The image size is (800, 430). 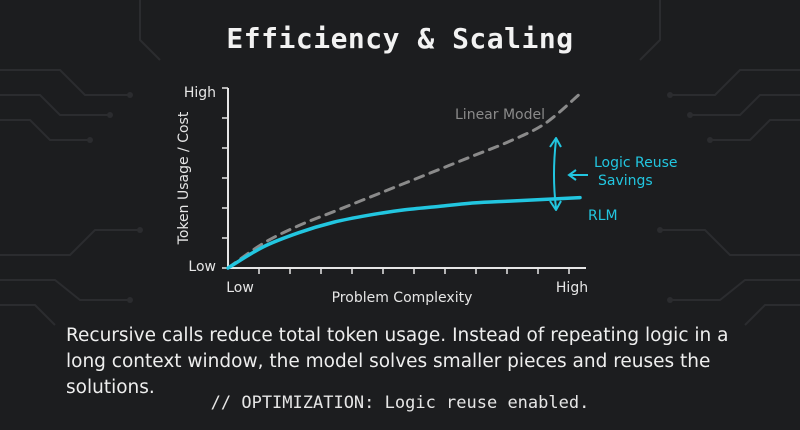 What do you see at coordinates (555, 205) in the screenshot?
I see `arrow-head-down-icon` at bounding box center [555, 205].